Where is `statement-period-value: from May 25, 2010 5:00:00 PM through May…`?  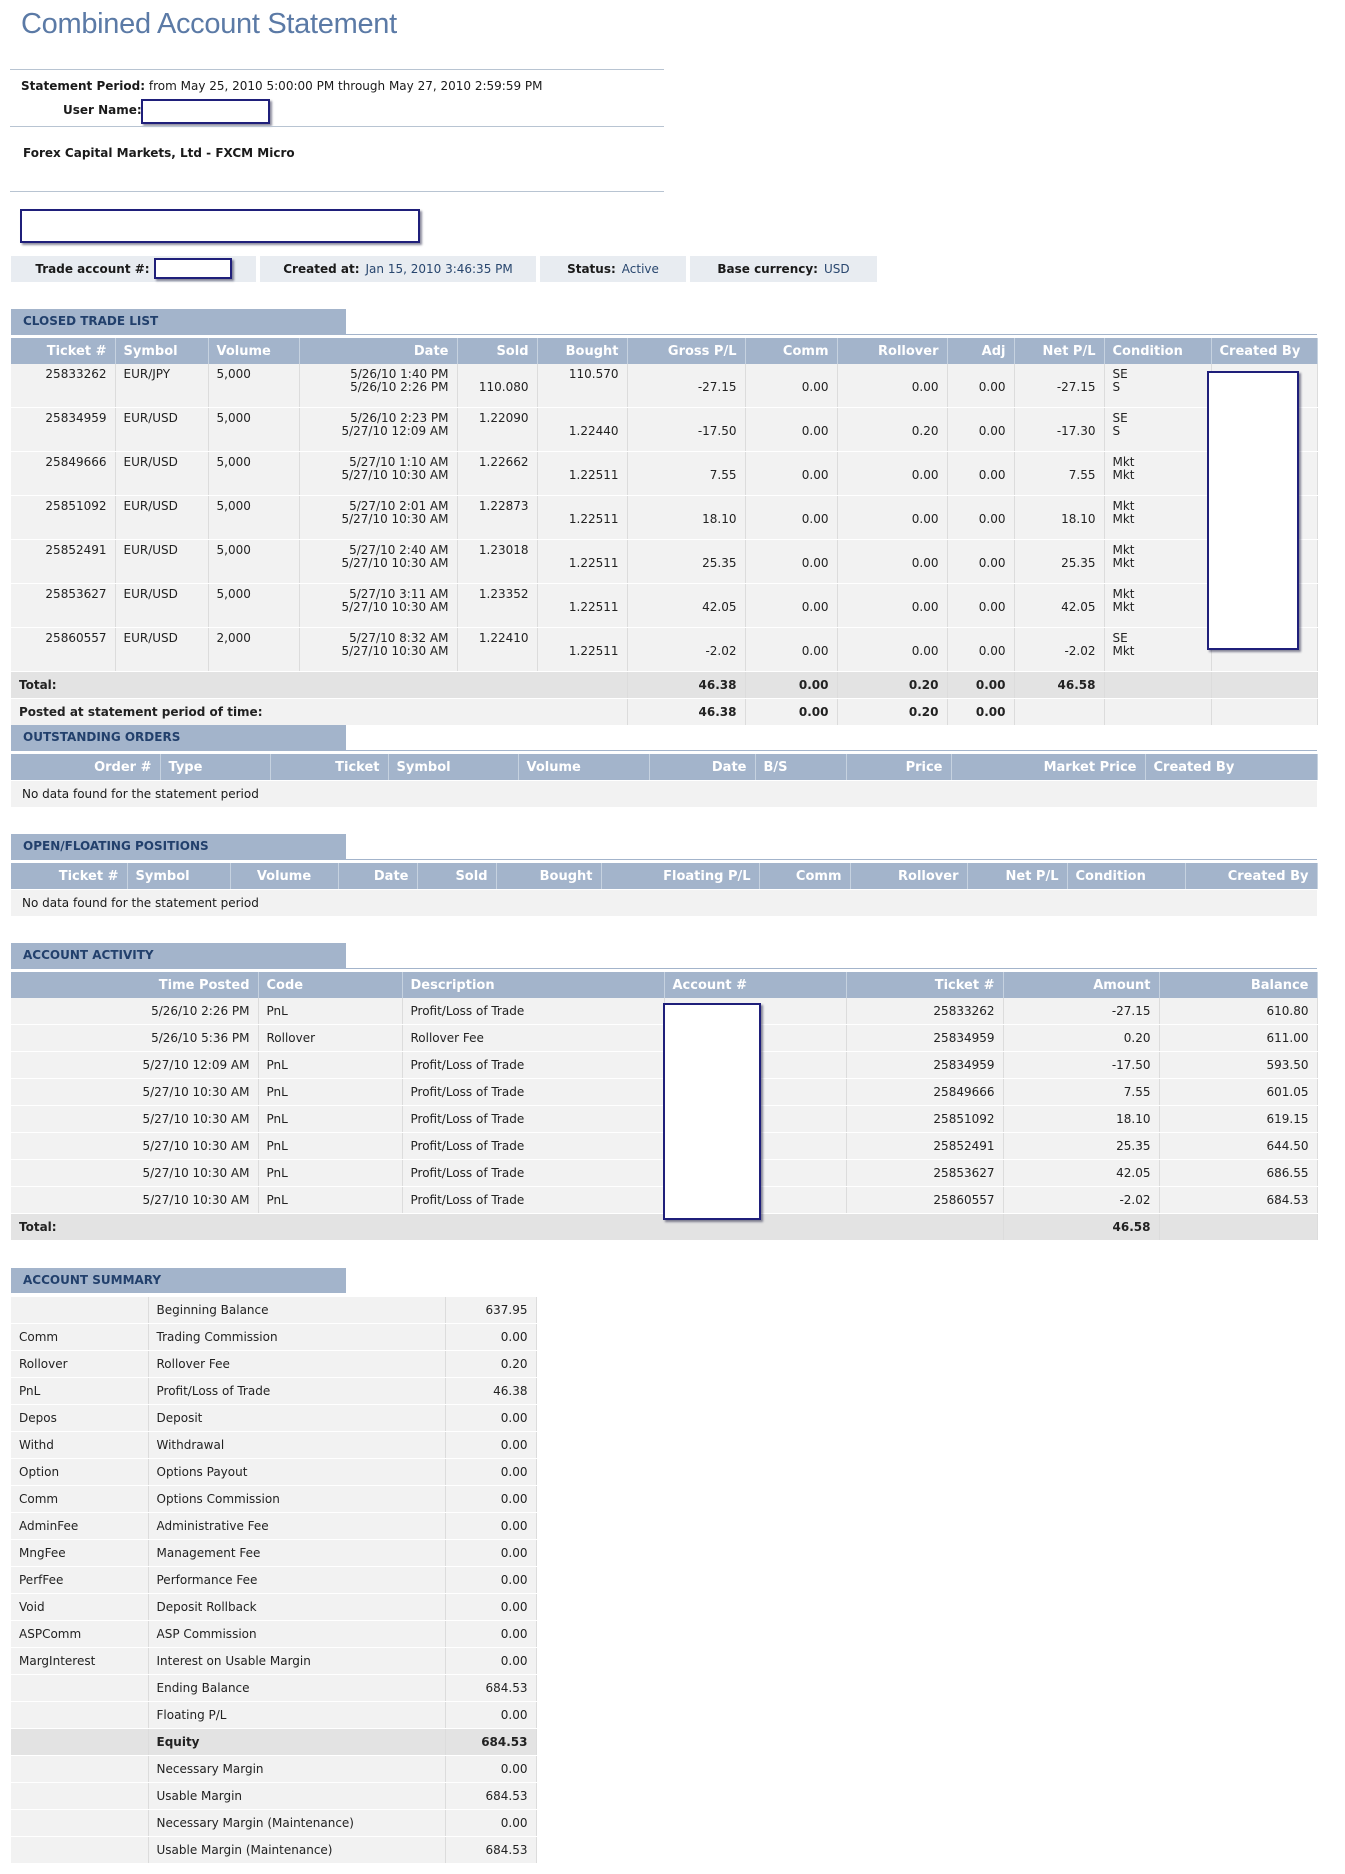
statement-period-value: from May 25, 2010 5:00:00 PM through May… is located at coordinates (345, 86).